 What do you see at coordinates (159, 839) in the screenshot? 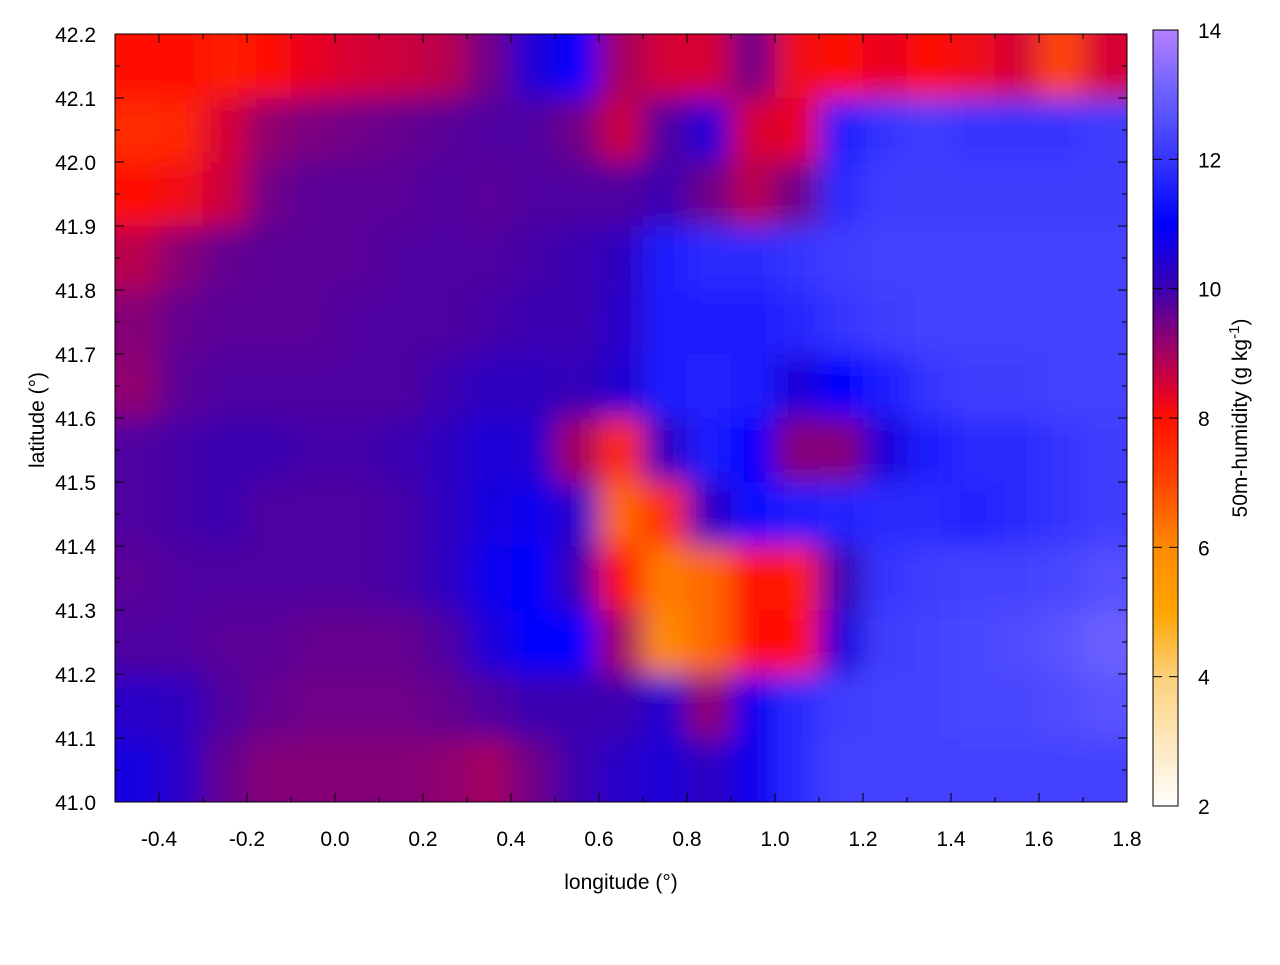
I see `x-tick-label: -0.4` at bounding box center [159, 839].